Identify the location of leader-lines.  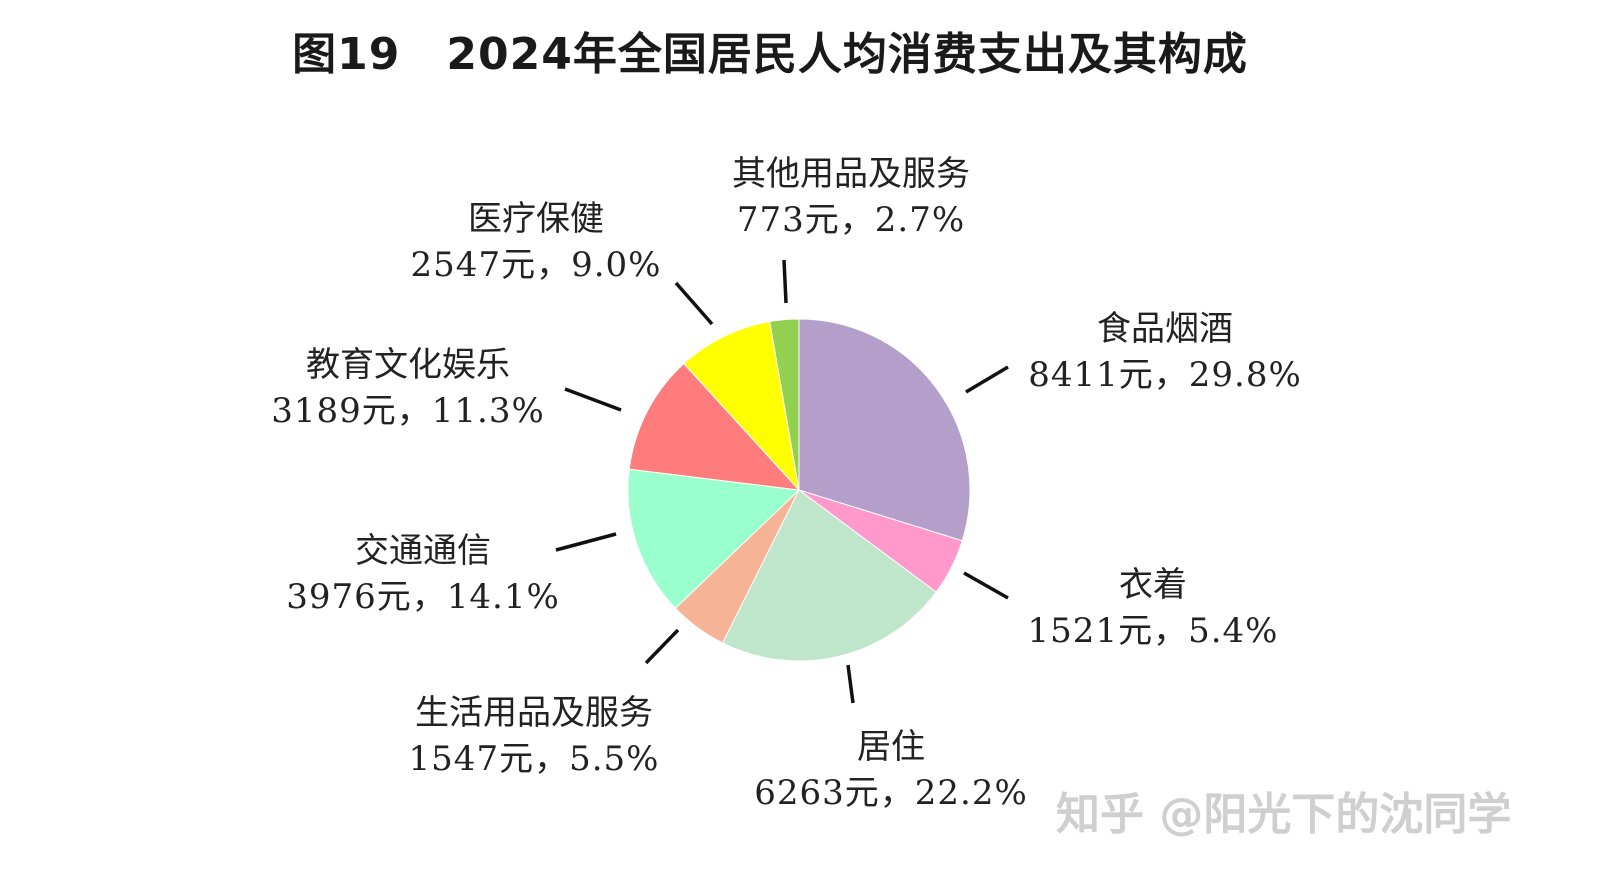
(782, 481).